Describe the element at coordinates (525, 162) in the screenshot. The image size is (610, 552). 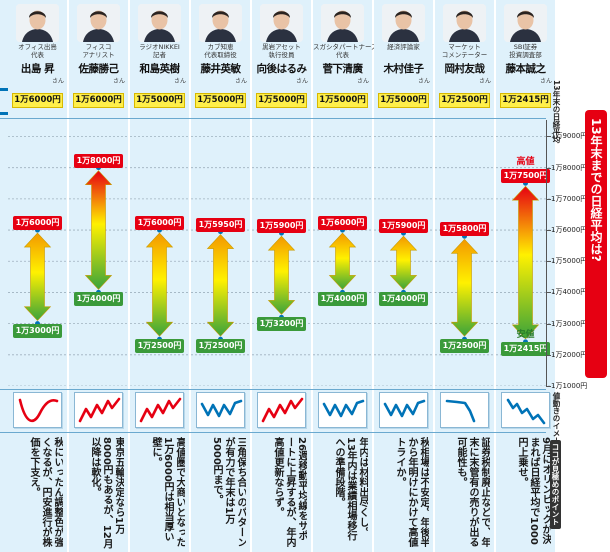
I see `high-word: 高値` at that location.